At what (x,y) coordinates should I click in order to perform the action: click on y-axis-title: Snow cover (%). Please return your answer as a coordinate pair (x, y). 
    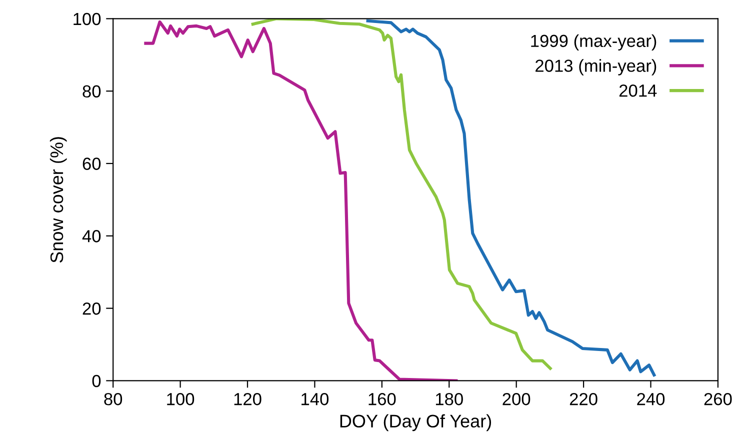
    Looking at the image, I should click on (58, 200).